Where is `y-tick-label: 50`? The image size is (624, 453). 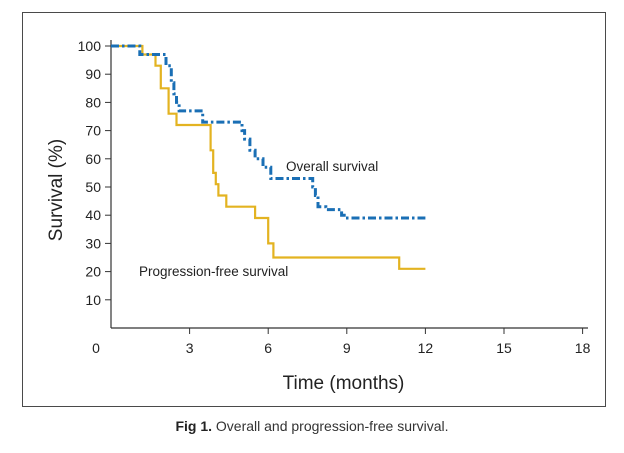
y-tick-label: 50 is located at coordinates (93, 187).